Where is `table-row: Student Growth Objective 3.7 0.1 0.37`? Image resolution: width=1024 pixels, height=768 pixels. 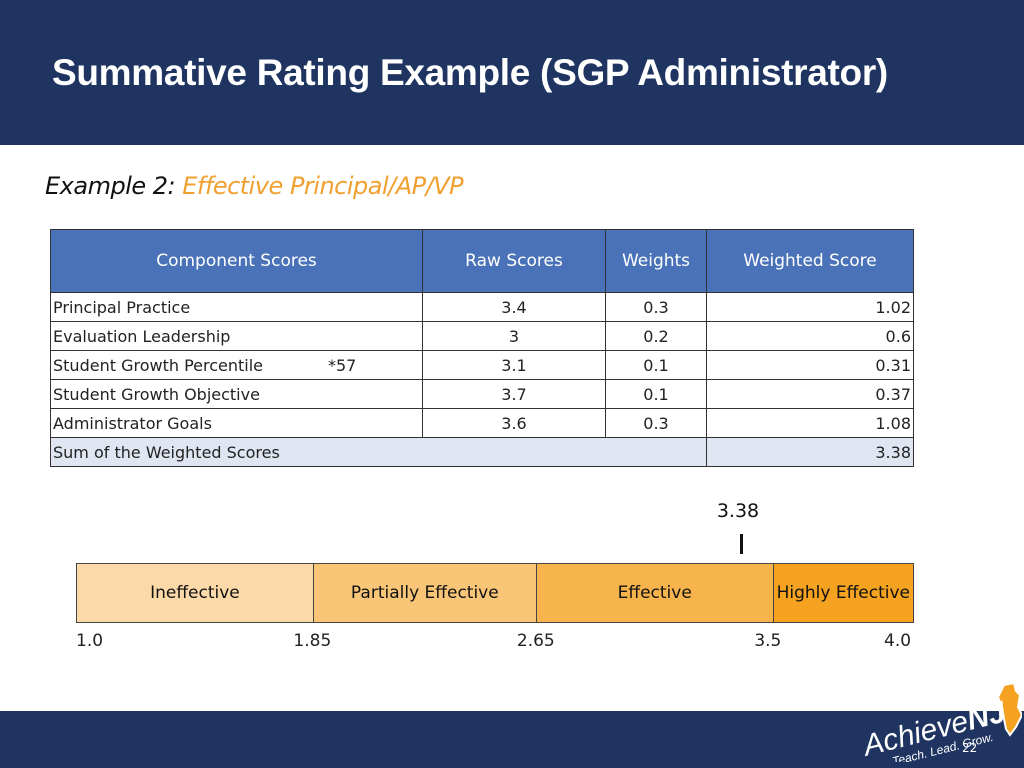 table-row: Student Growth Objective 3.7 0.1 0.37 is located at coordinates (482, 394).